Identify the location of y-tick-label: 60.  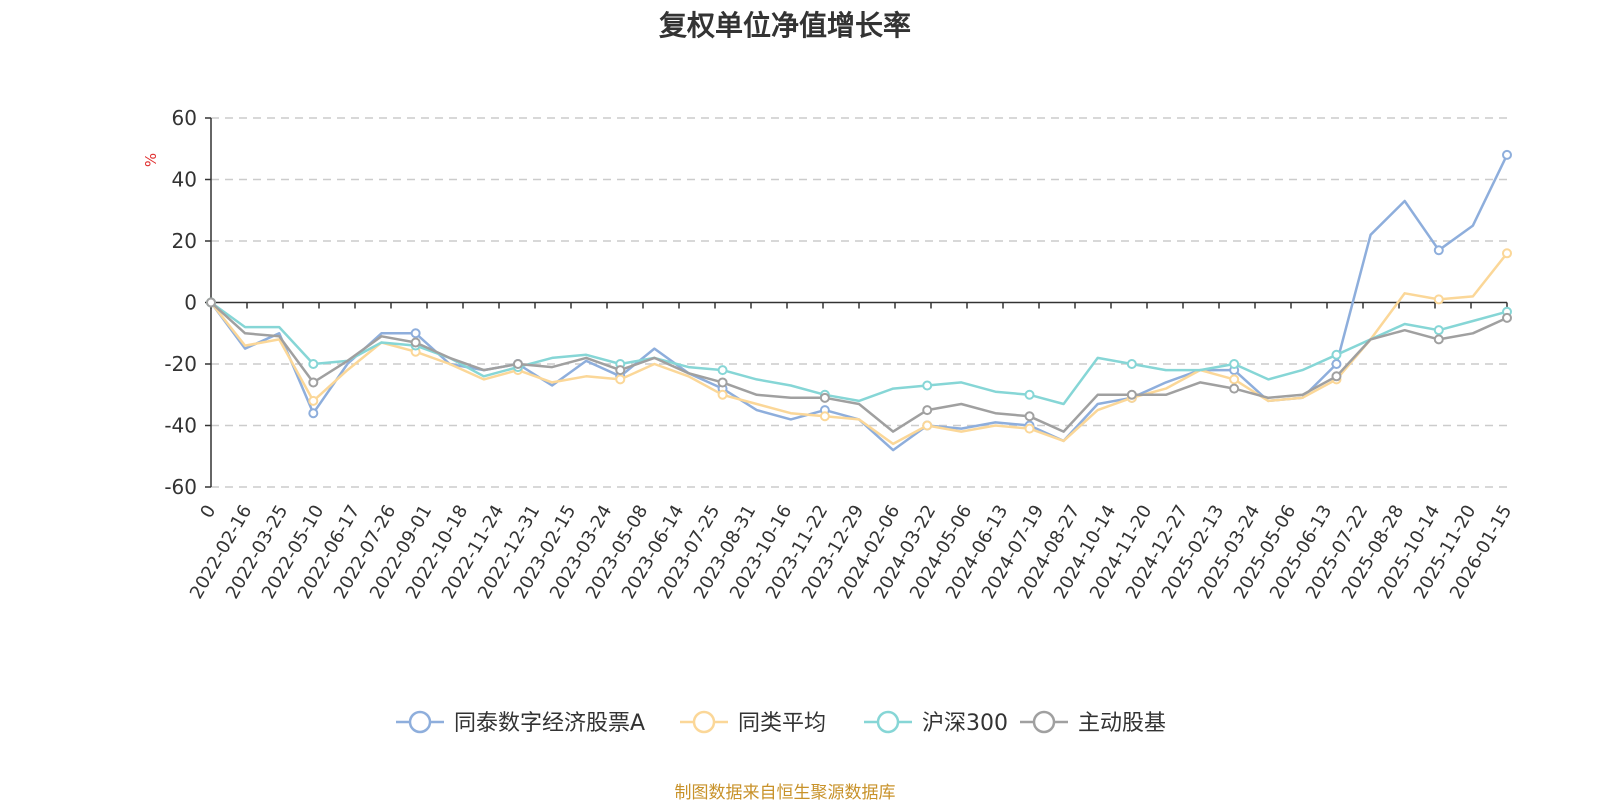
(184, 118).